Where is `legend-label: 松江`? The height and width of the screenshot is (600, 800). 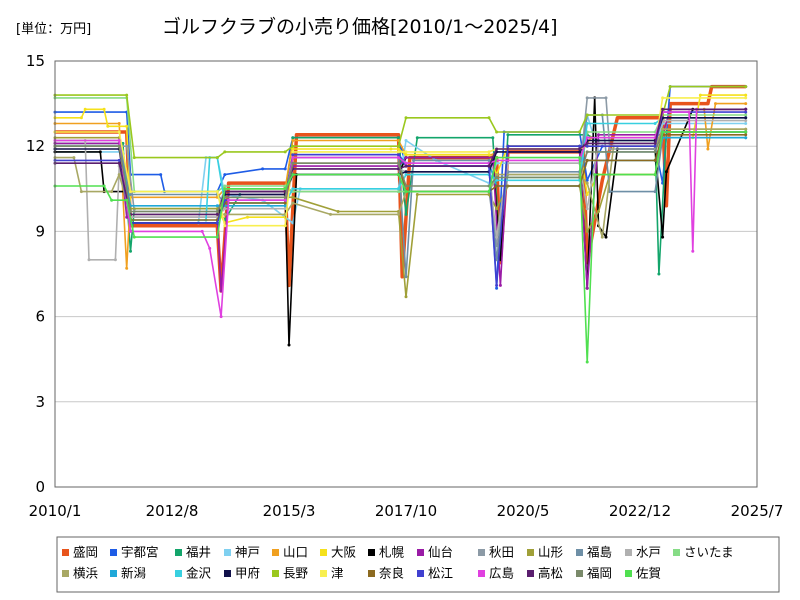 legend-label: 松江 is located at coordinates (440, 573).